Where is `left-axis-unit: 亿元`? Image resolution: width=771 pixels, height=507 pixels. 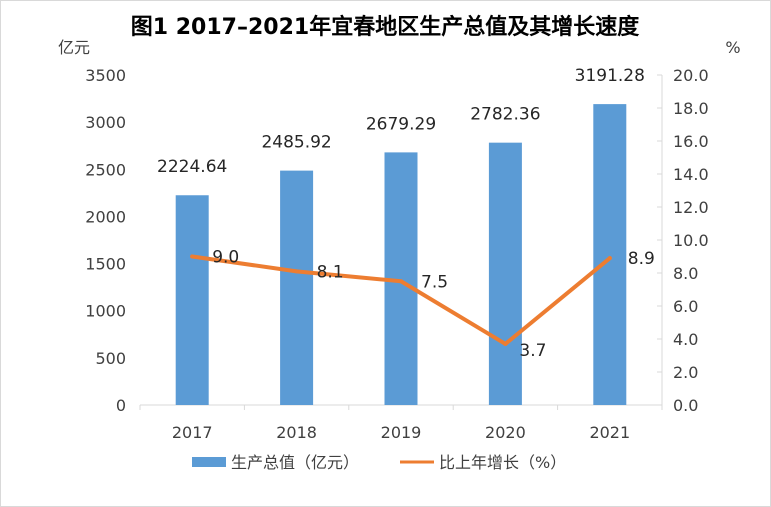 left-axis-unit: 亿元 is located at coordinates (74, 47).